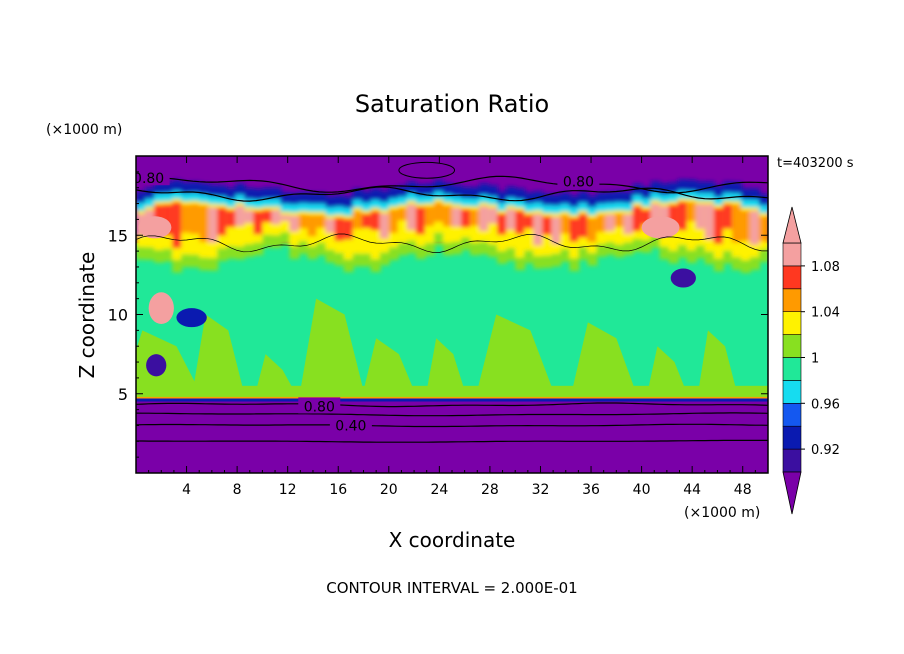 This screenshot has width=904, height=654. What do you see at coordinates (451, 588) in the screenshot?
I see `contour-interval-label: CONTOUR INTERVAL = 2.000E-01` at bounding box center [451, 588].